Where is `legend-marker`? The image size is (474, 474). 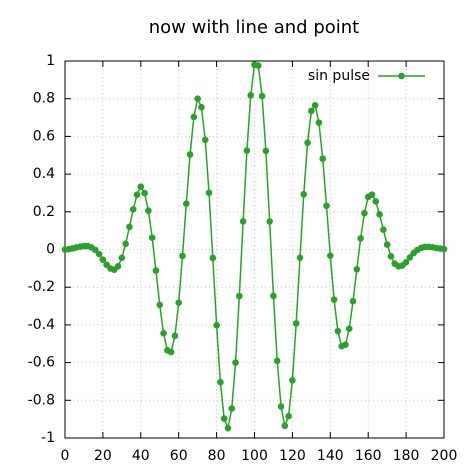
legend-marker is located at coordinates (401, 76).